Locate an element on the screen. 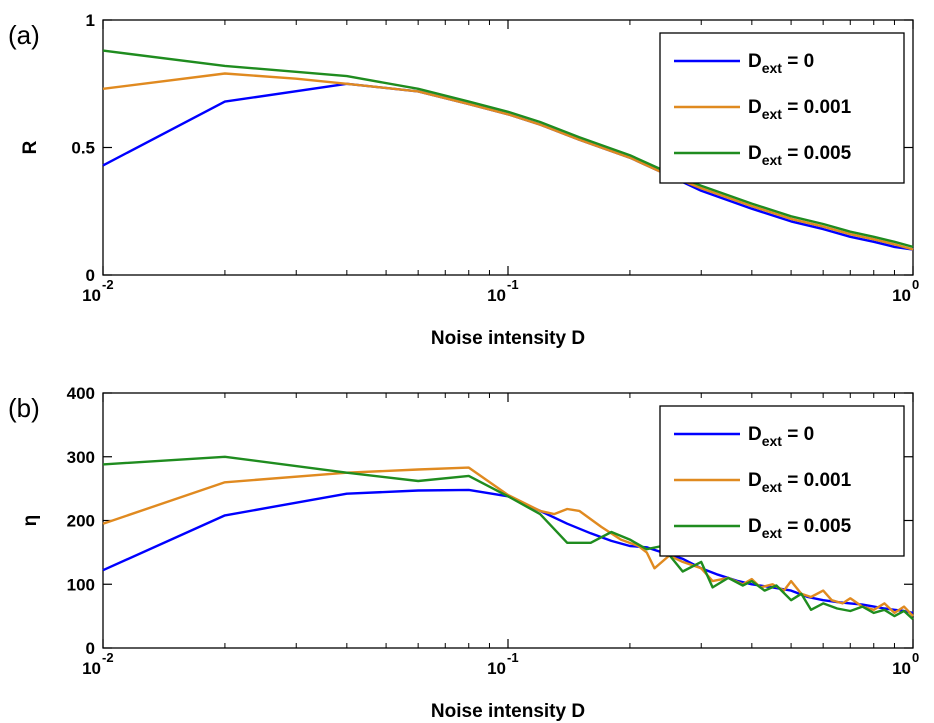  y-axis-label: R is located at coordinates (30, 147).